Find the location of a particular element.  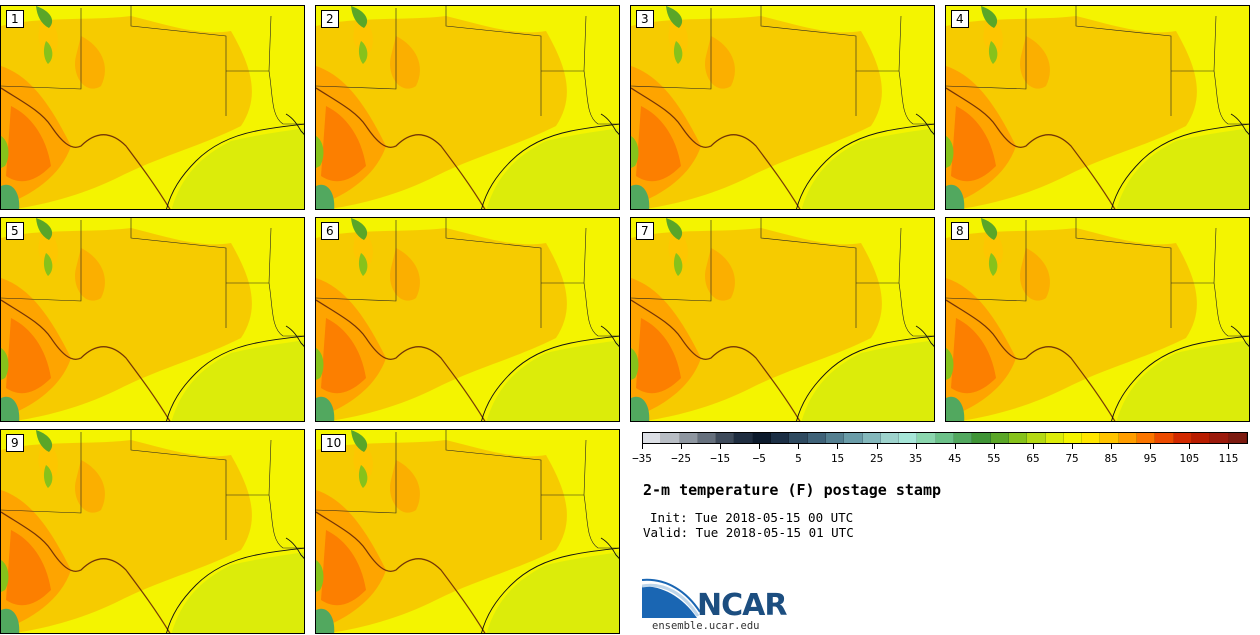

member-label: 4 is located at coordinates (960, 19).